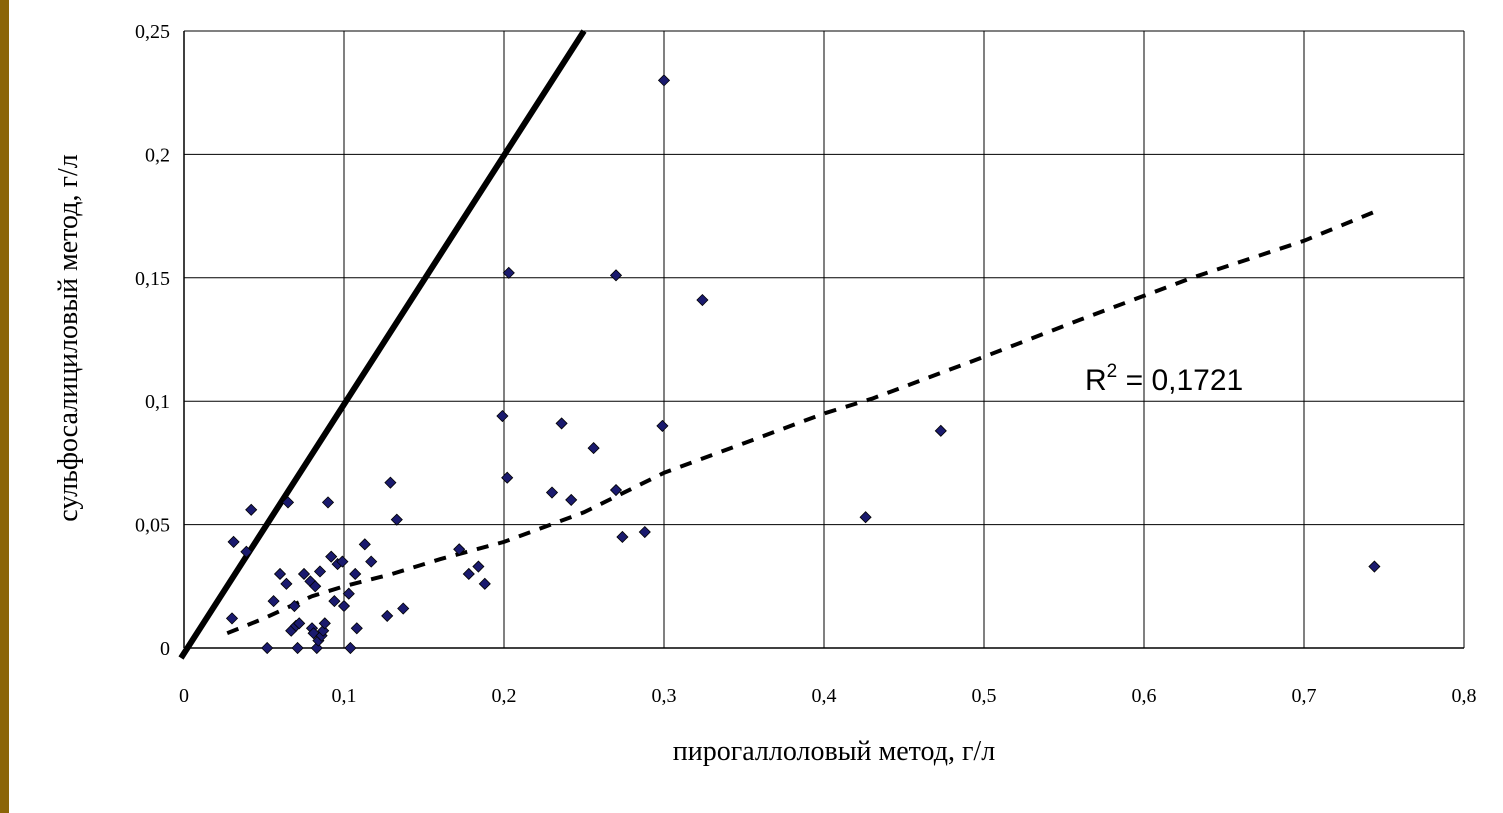 Image resolution: width=1503 pixels, height=813 pixels. What do you see at coordinates (1304, 696) in the screenshot?
I see `x-tick-label: 0,7` at bounding box center [1304, 696].